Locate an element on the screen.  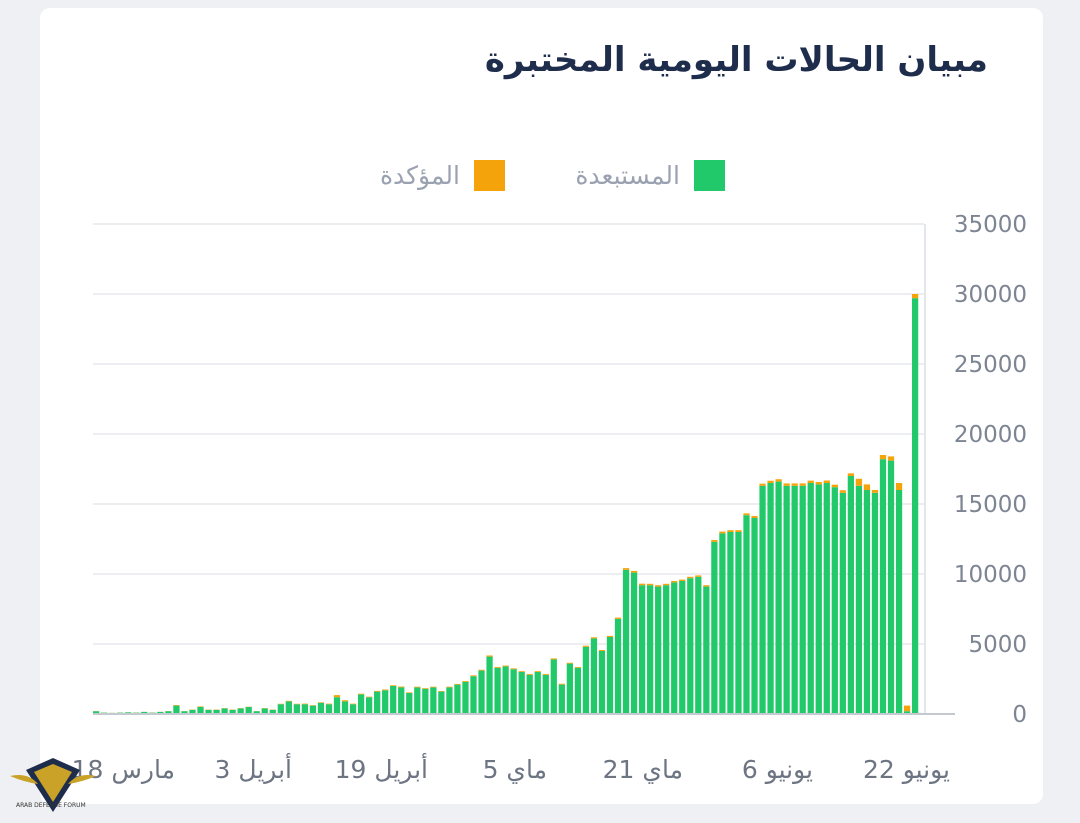
x-tick-label: ماي 21 is located at coordinates (643, 769).